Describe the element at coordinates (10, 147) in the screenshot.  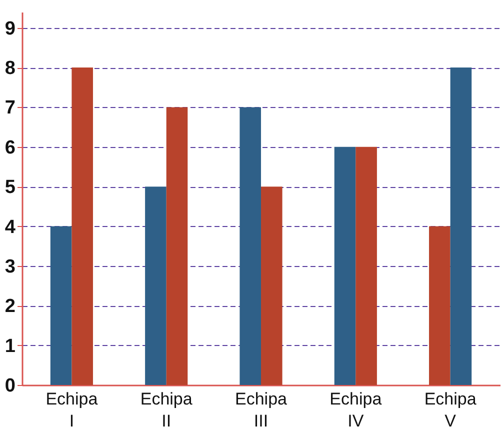
I see `y-tick-label: 6` at that location.